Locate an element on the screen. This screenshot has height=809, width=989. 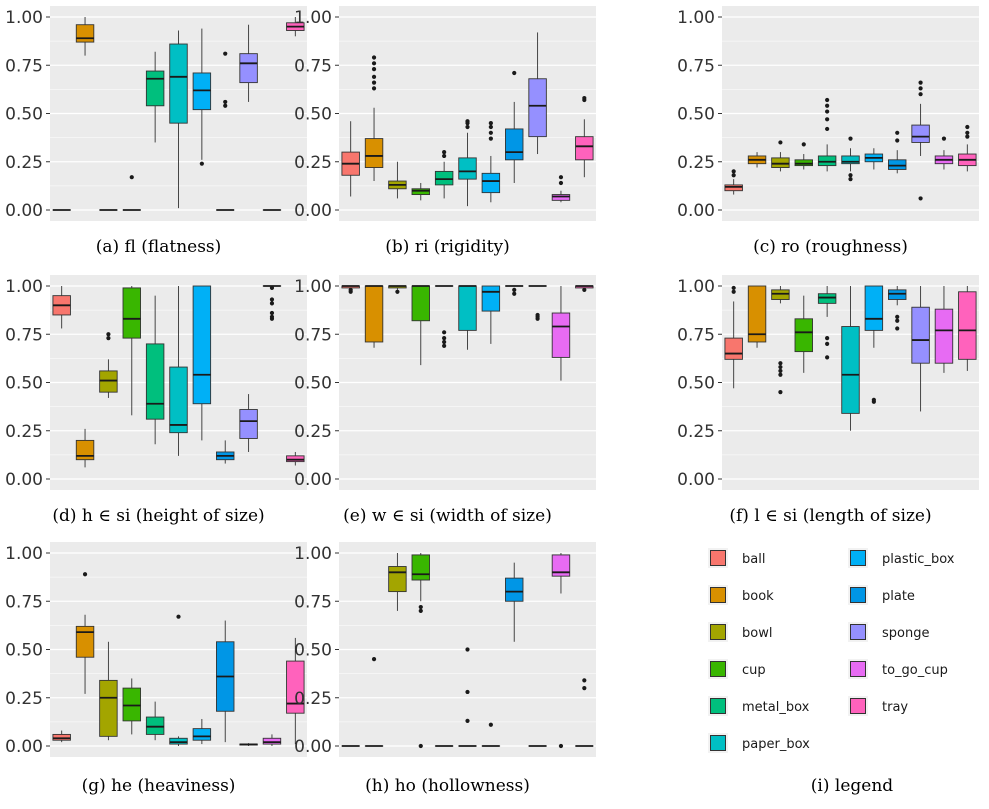
panel-caption: (d) h ∈ si (height of size) is located at coordinates (158, 516).